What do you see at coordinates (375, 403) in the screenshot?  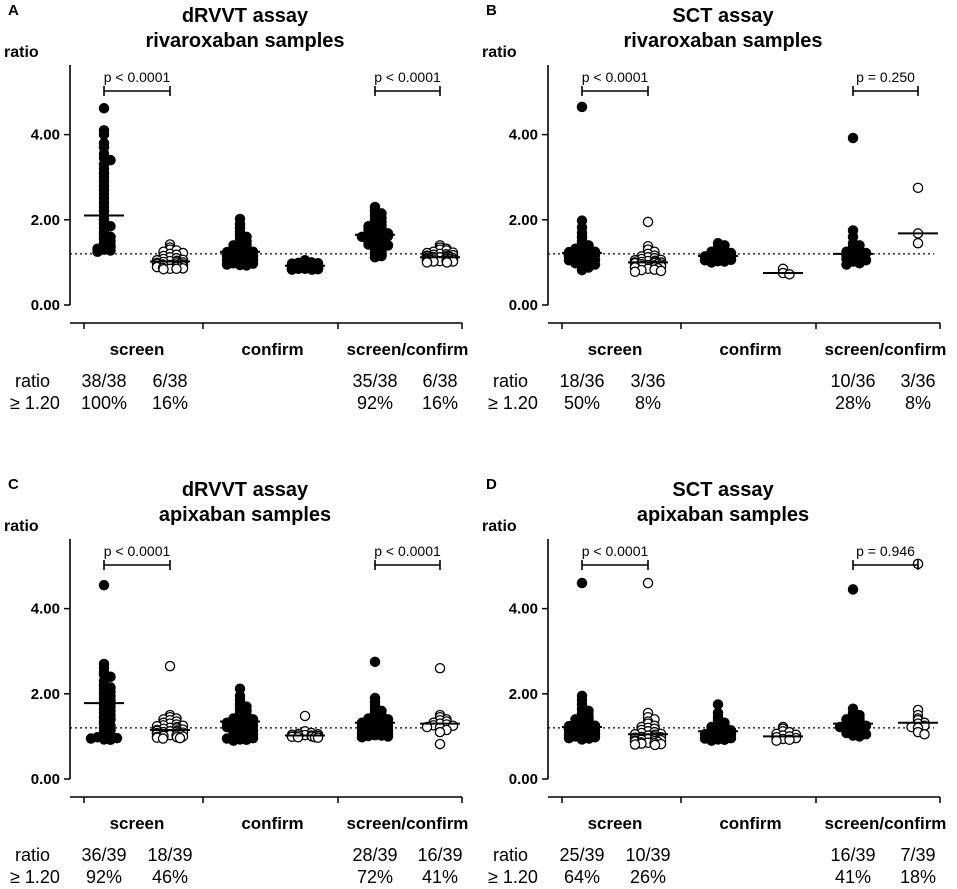 I see `count-percent: 92%` at bounding box center [375, 403].